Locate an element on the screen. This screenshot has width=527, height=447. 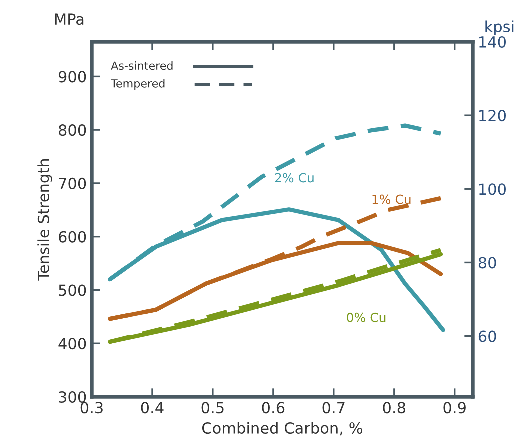
x-tick-label: 0.3 is located at coordinates (91, 408).